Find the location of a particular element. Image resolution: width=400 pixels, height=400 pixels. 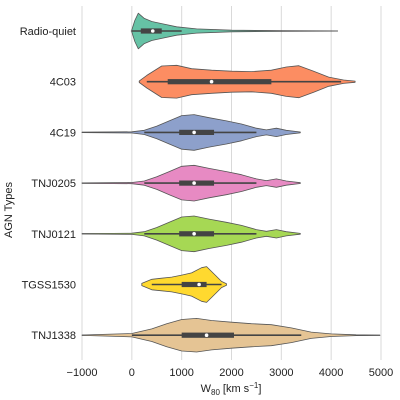

category-label: TNJ0205 is located at coordinates (53, 184).